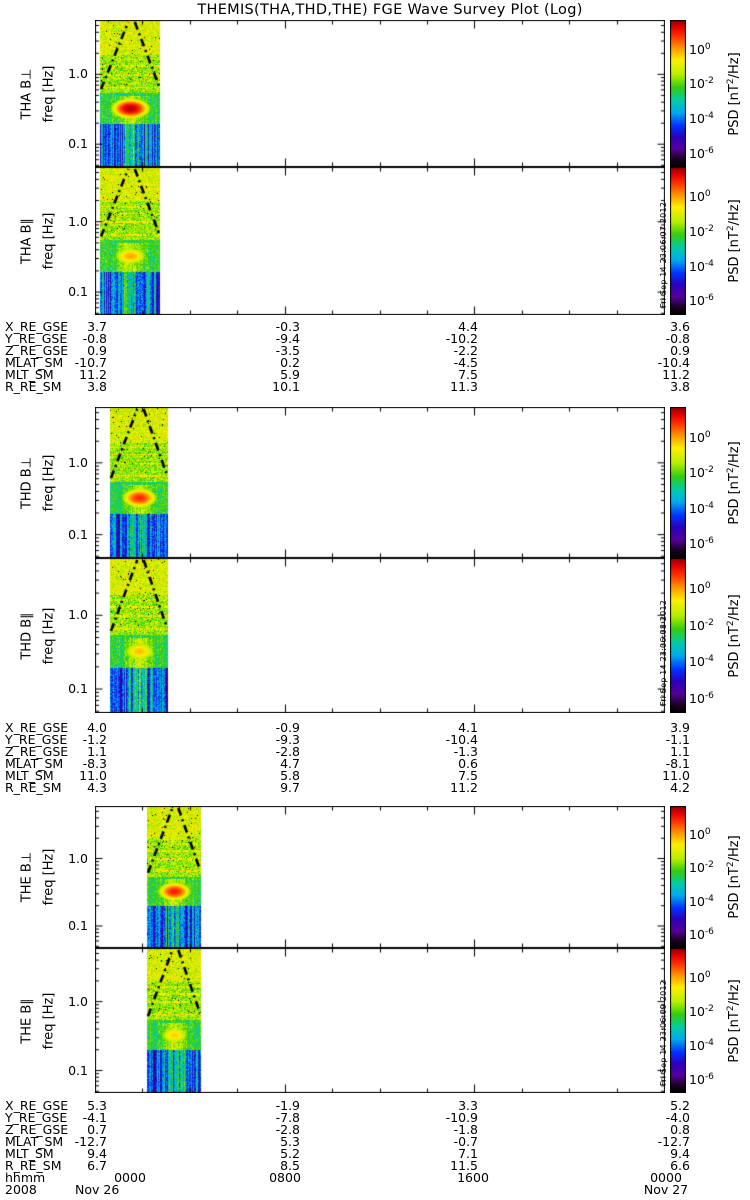 This screenshot has height=1200, width=750. Describe the element at coordinates (677, 1117) in the screenshot. I see `ephemeris-value: -4.0` at that location.